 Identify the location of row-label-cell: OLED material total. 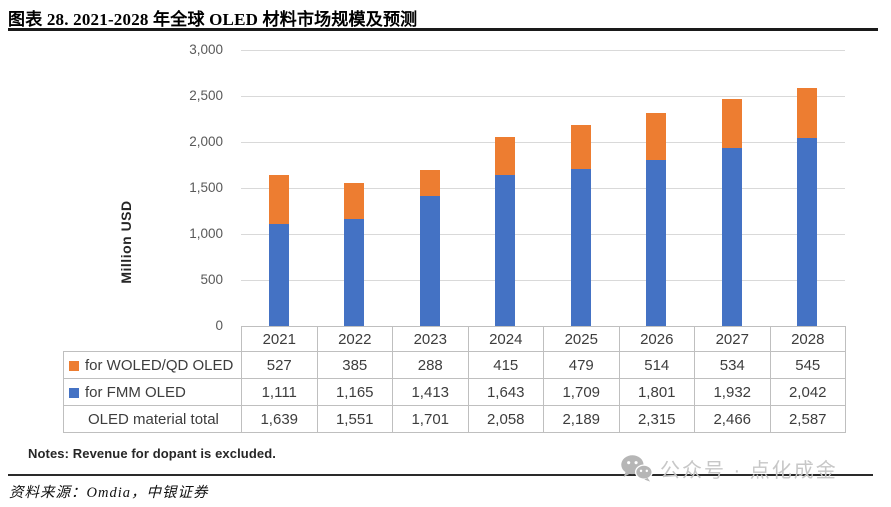
(152, 419).